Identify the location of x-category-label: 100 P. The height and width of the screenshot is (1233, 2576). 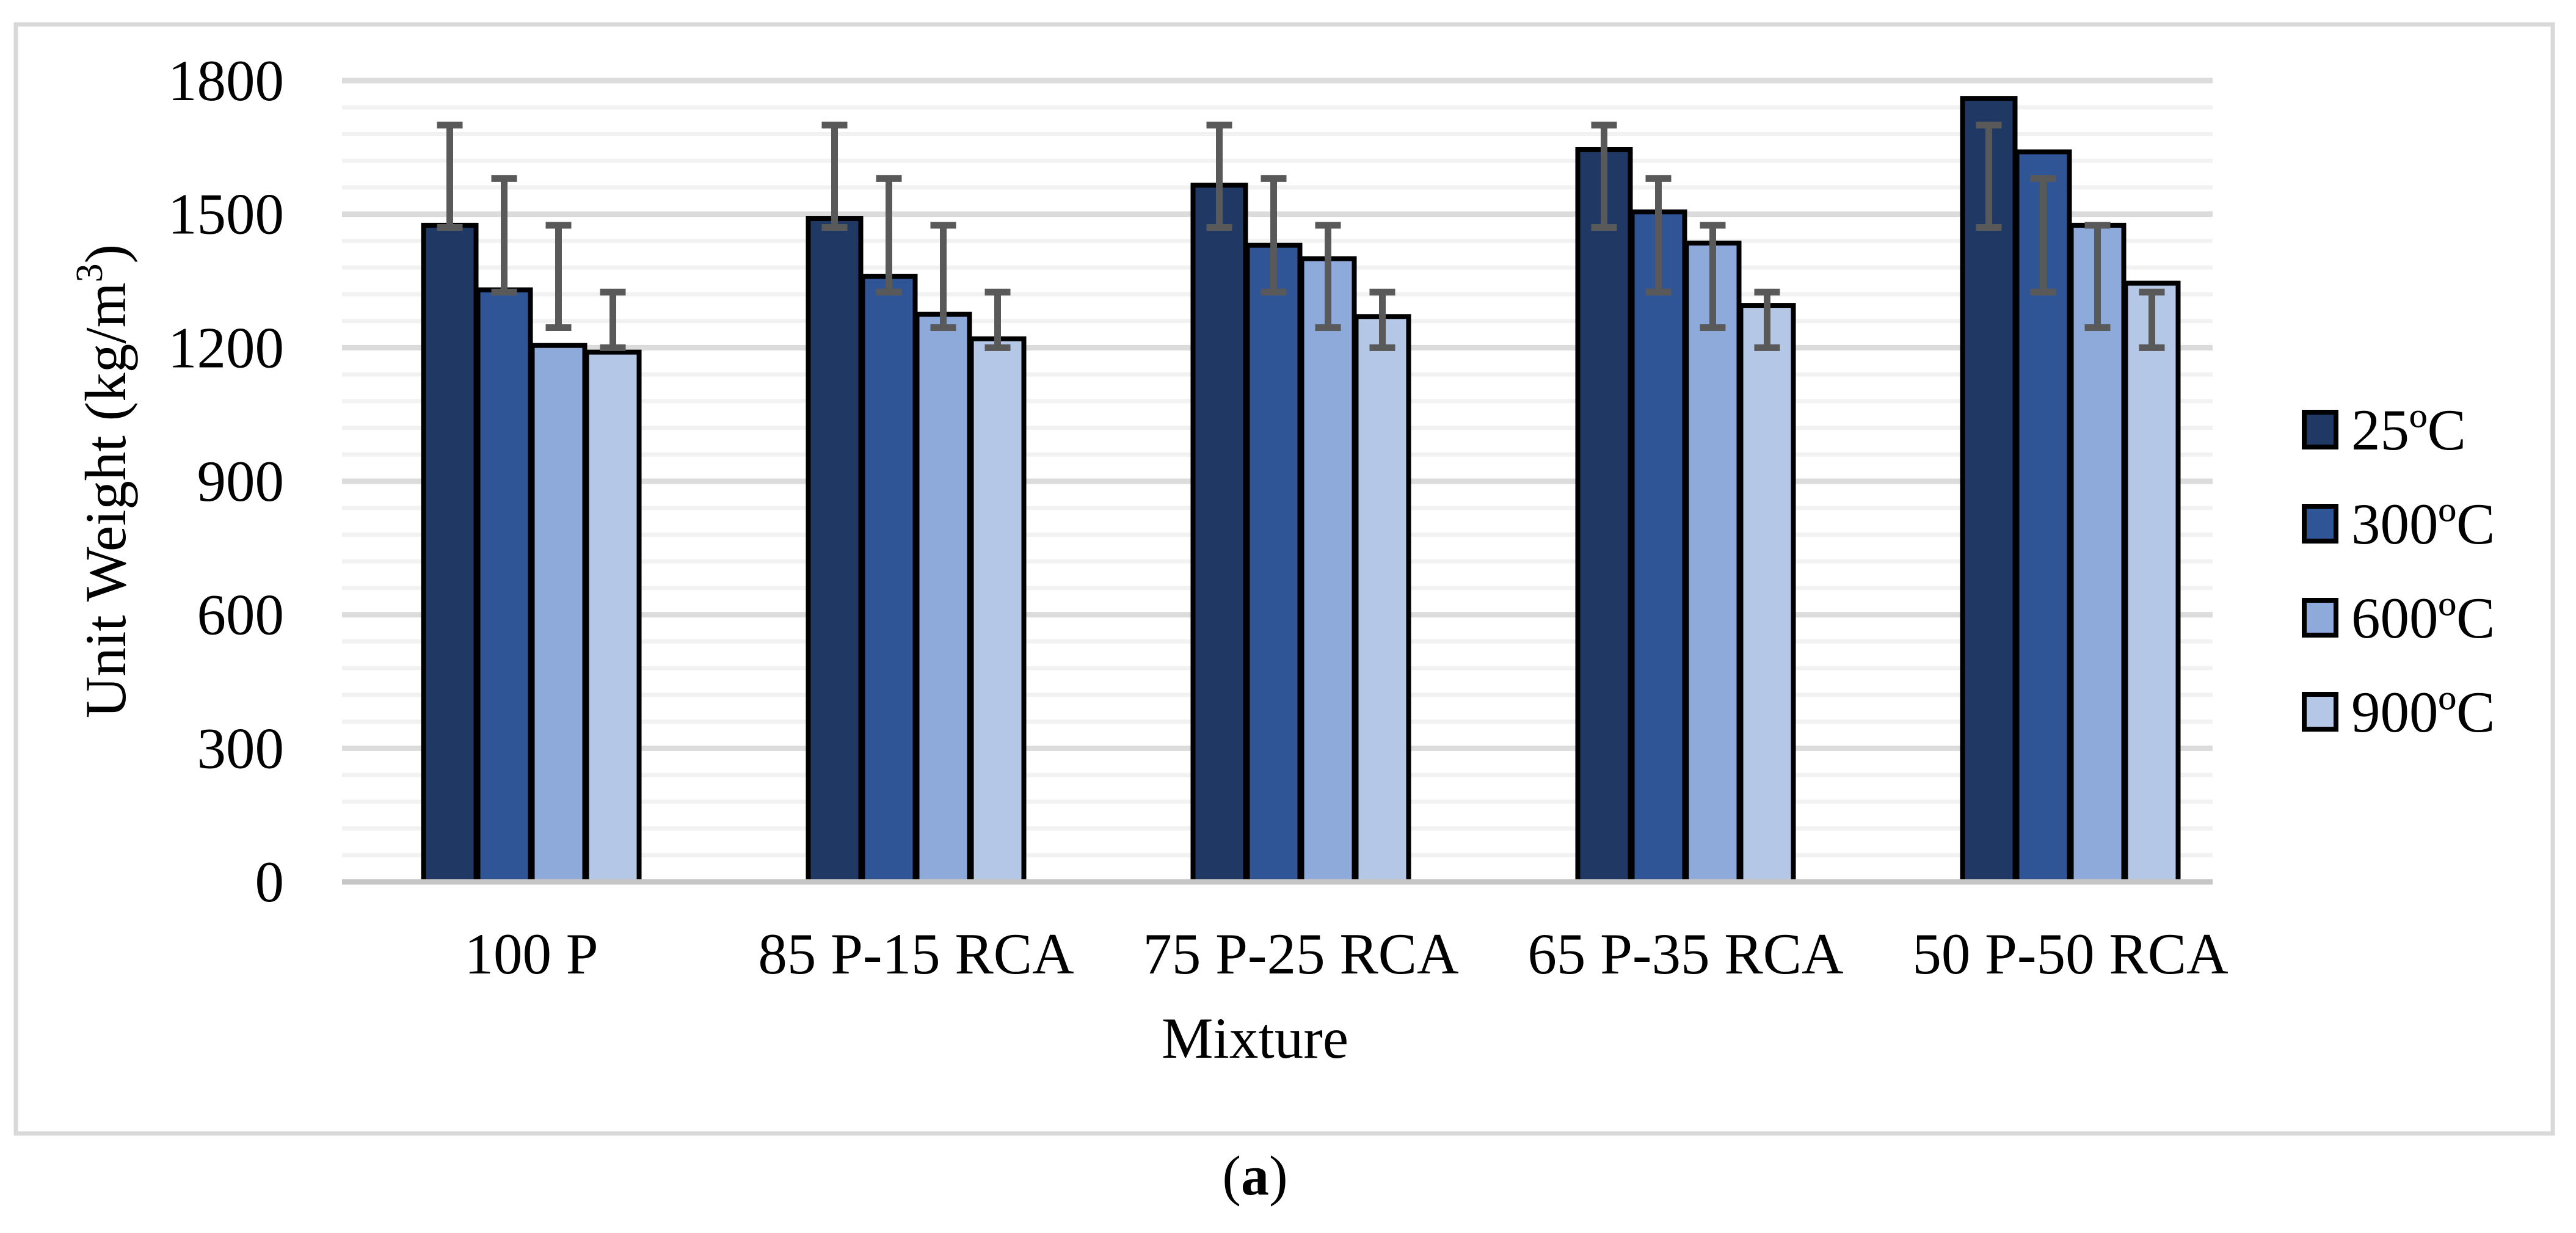
(531, 954).